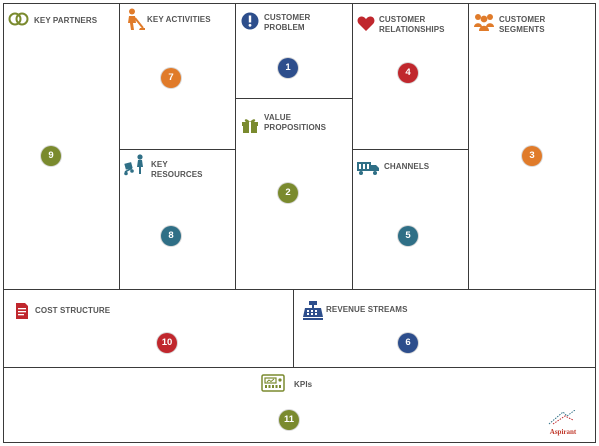  Describe the element at coordinates (366, 23) in the screenshot. I see `heart-icon` at that location.